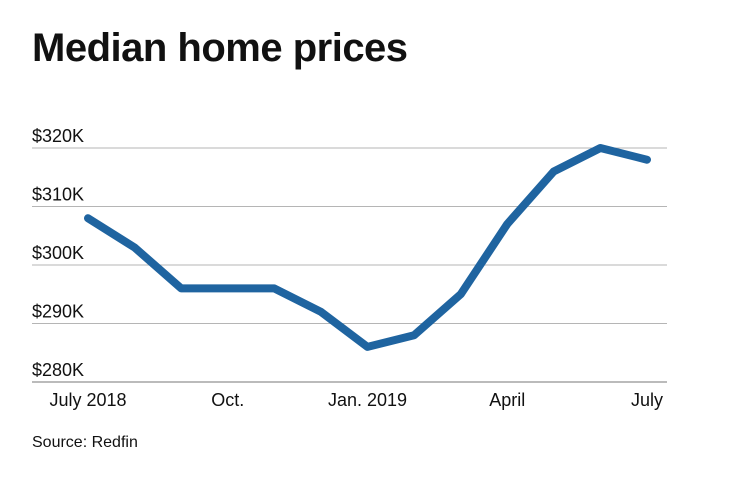 The height and width of the screenshot is (482, 740). I want to click on chart-title: Median home prices, so click(220, 48).